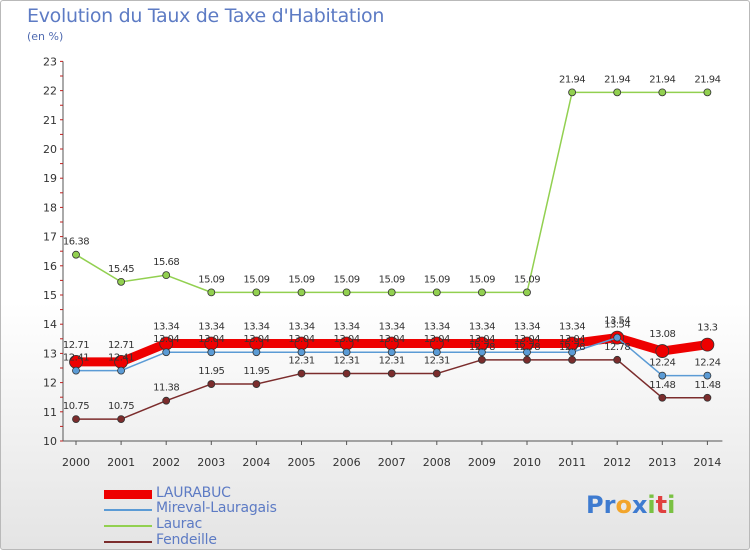  What do you see at coordinates (50, 412) in the screenshot?
I see `y-tick-label: 11` at bounding box center [50, 412].